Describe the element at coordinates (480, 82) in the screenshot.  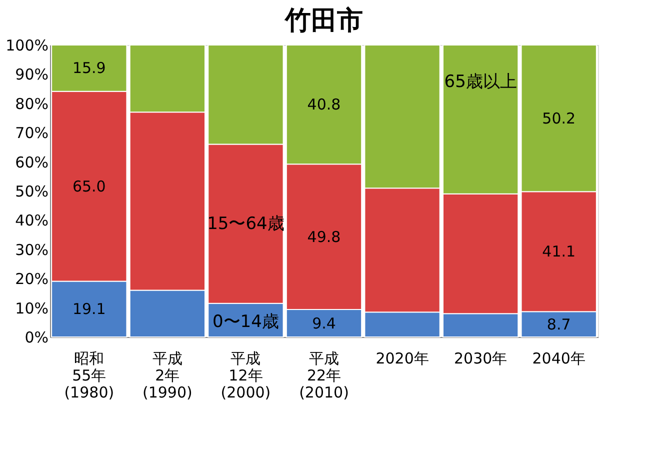
I see `series-label: 65歳以上` at that location.